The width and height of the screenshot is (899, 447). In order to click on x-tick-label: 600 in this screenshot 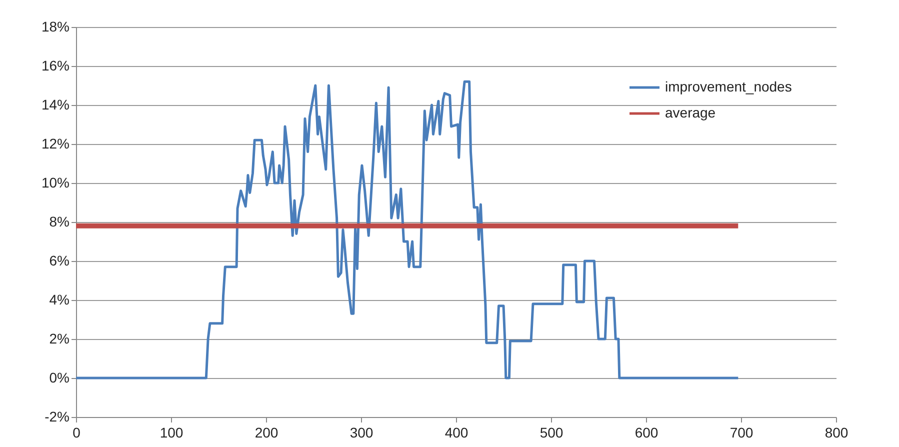, I will do `click(646, 432)`.